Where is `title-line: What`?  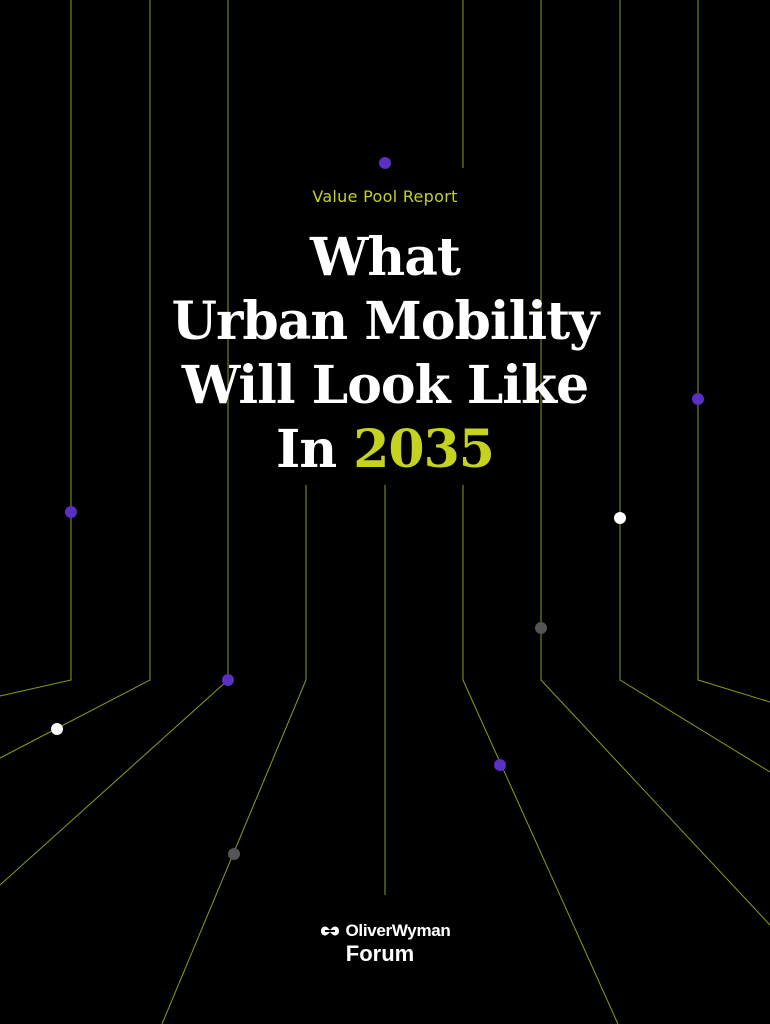 title-line: What is located at coordinates (385, 257).